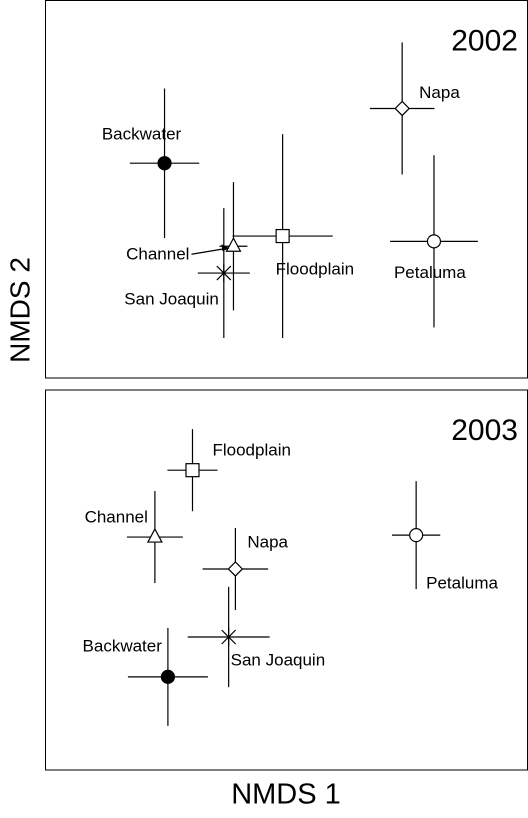 The width and height of the screenshot is (528, 818). Describe the element at coordinates (484, 430) in the screenshot. I see `panel-title: 2003` at that location.